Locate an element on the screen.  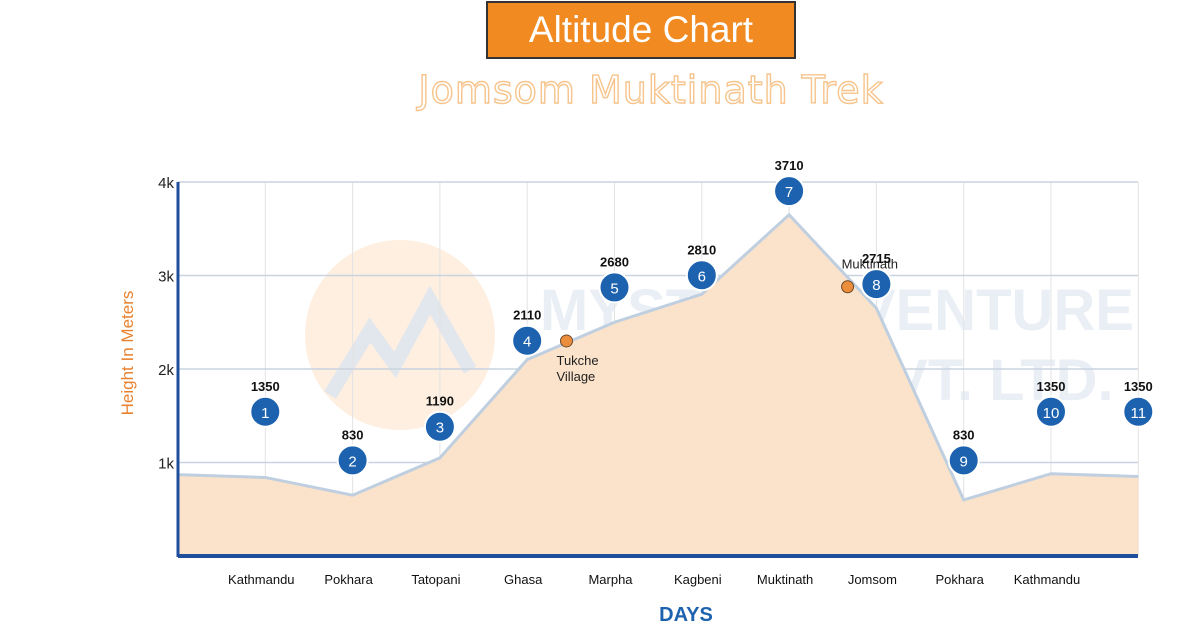
day-number: 1 is located at coordinates (265, 413).